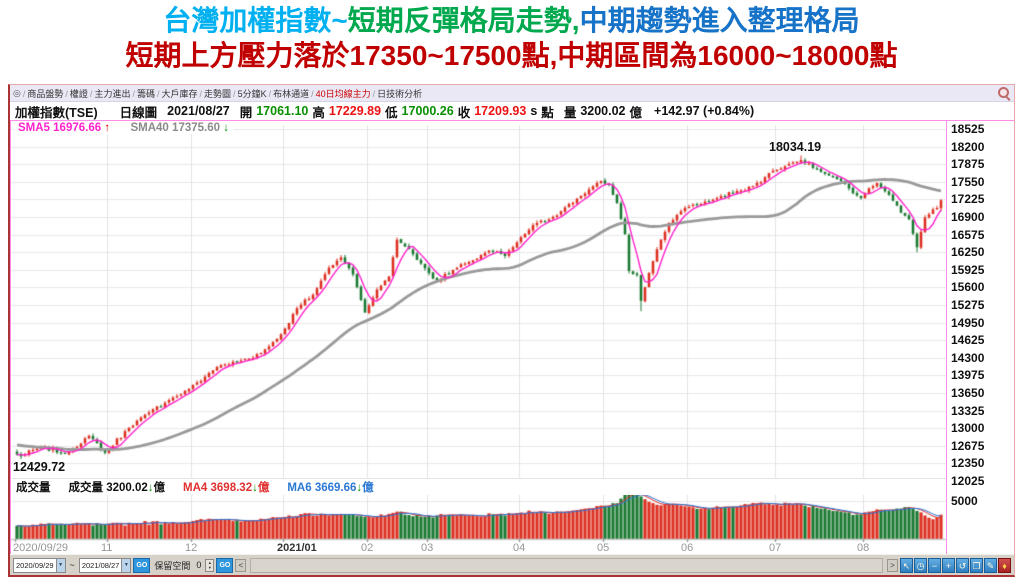 The image size is (1023, 580). Describe the element at coordinates (570, 112) in the screenshot. I see `volume-label: 量` at that location.